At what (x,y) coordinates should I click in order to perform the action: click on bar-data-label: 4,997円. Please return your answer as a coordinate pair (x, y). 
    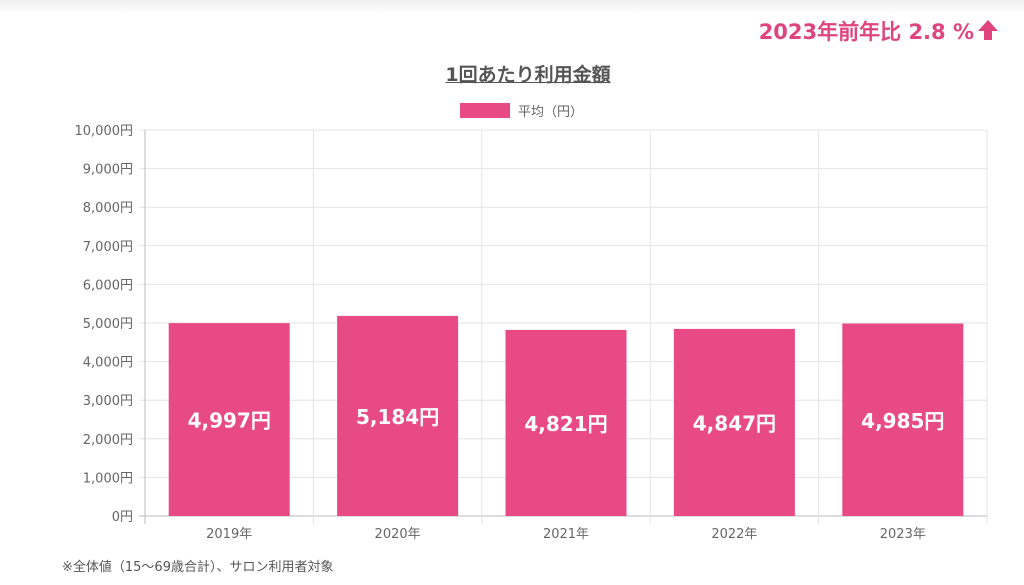
    Looking at the image, I should click on (229, 421).